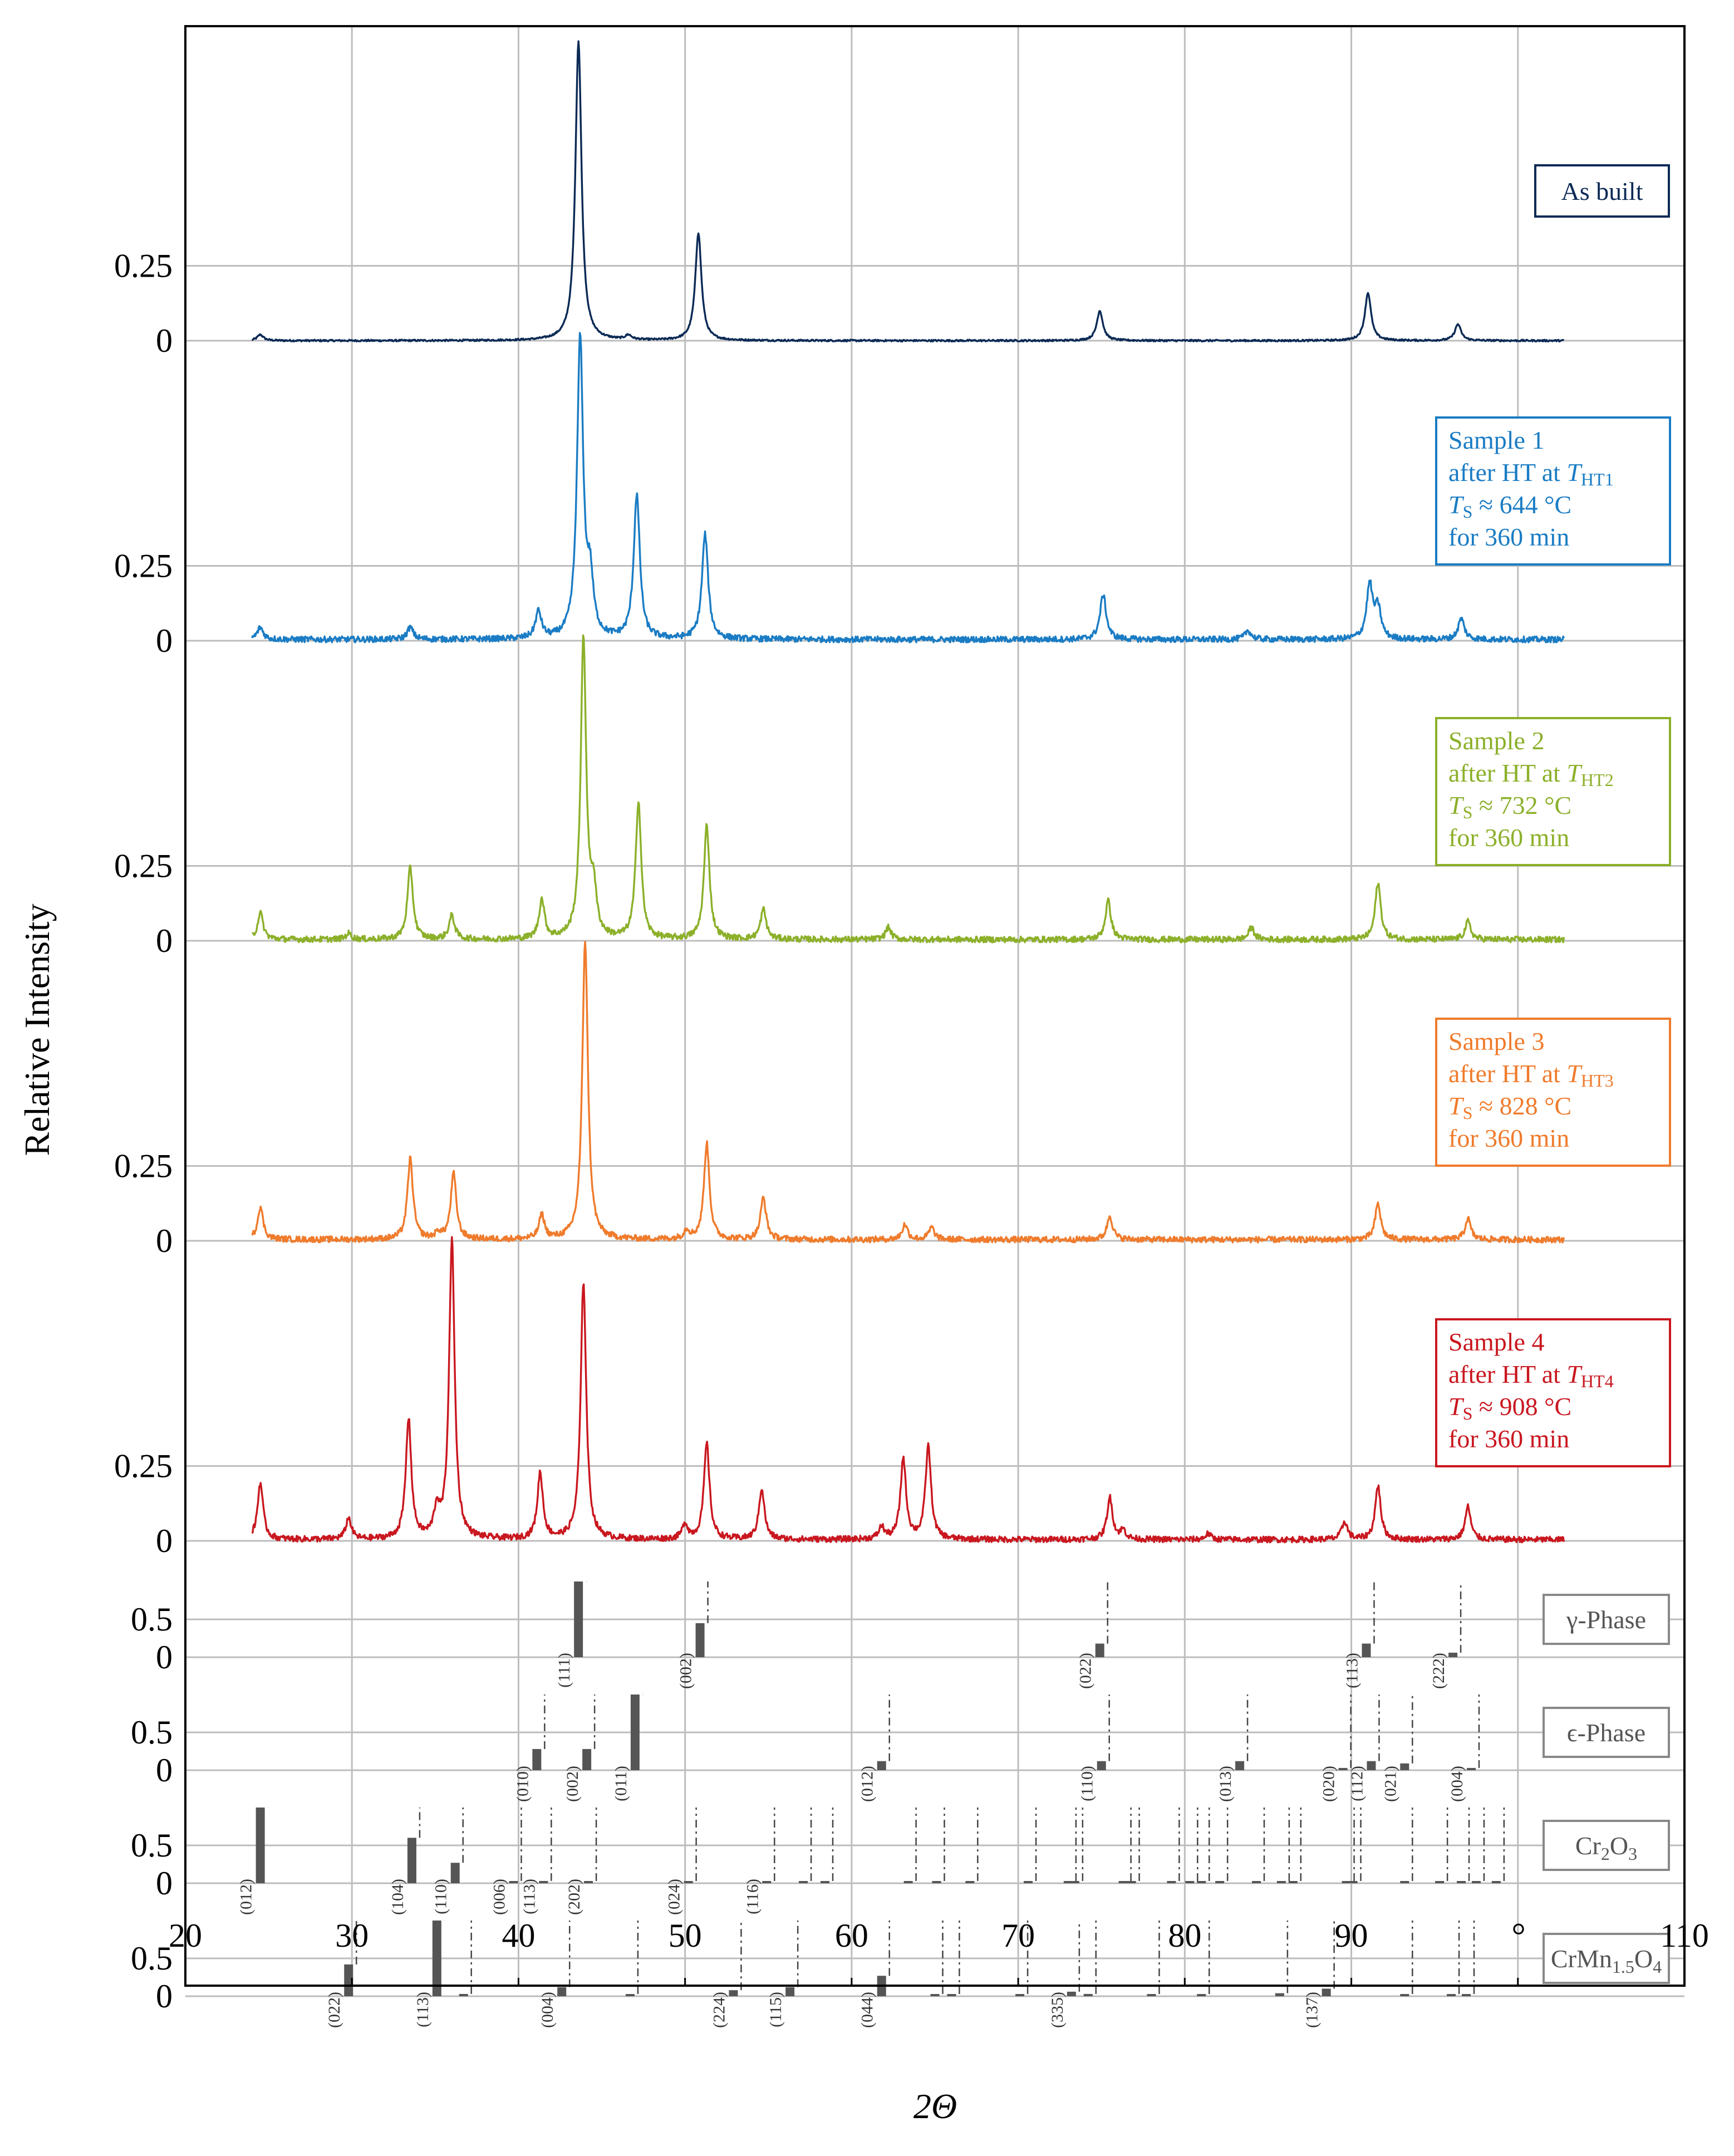 Image resolution: width=1734 pixels, height=2156 pixels. Describe the element at coordinates (1496, 1342) in the screenshot. I see `legend-title: Sample 4` at that location.